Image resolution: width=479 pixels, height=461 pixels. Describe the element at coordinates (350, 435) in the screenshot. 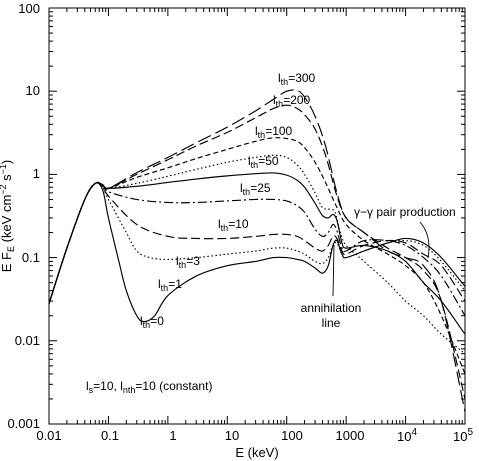

I see `x-tick-label-1000: 1000` at that location.